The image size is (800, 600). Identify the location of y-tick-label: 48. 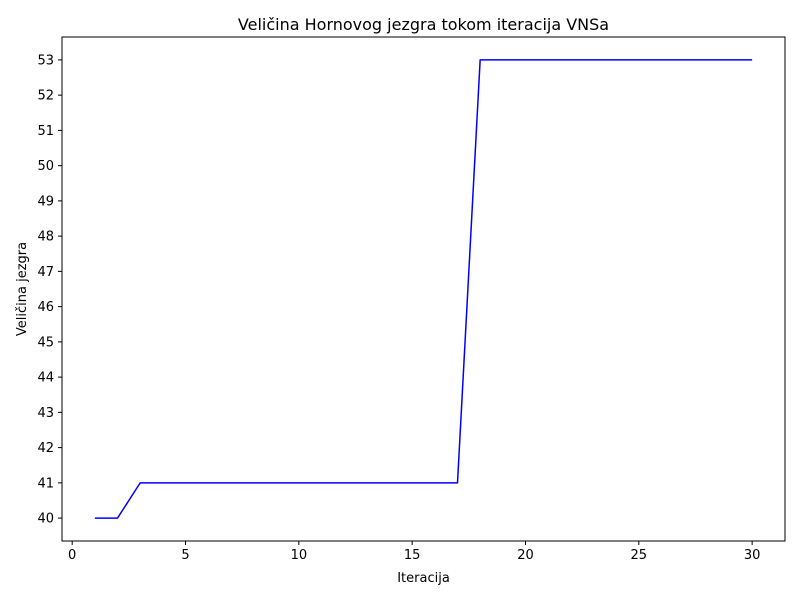
(45, 237).